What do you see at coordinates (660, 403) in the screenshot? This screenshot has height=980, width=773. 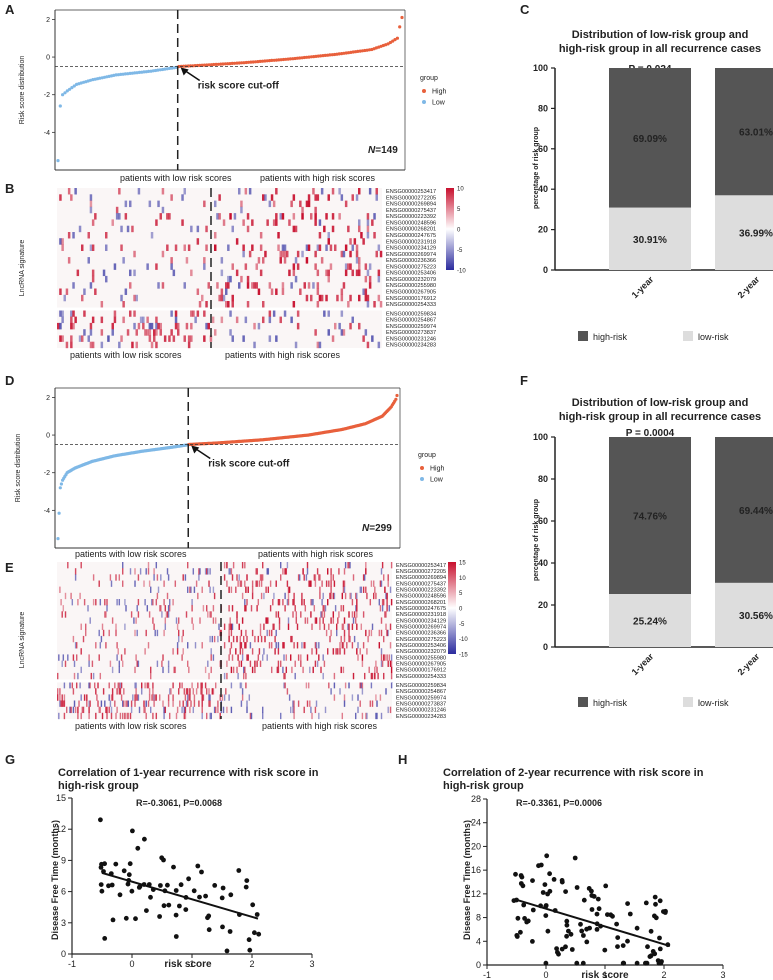 I see `panel-f-title-line1: Distribution of low-risk group and` at bounding box center [660, 403].